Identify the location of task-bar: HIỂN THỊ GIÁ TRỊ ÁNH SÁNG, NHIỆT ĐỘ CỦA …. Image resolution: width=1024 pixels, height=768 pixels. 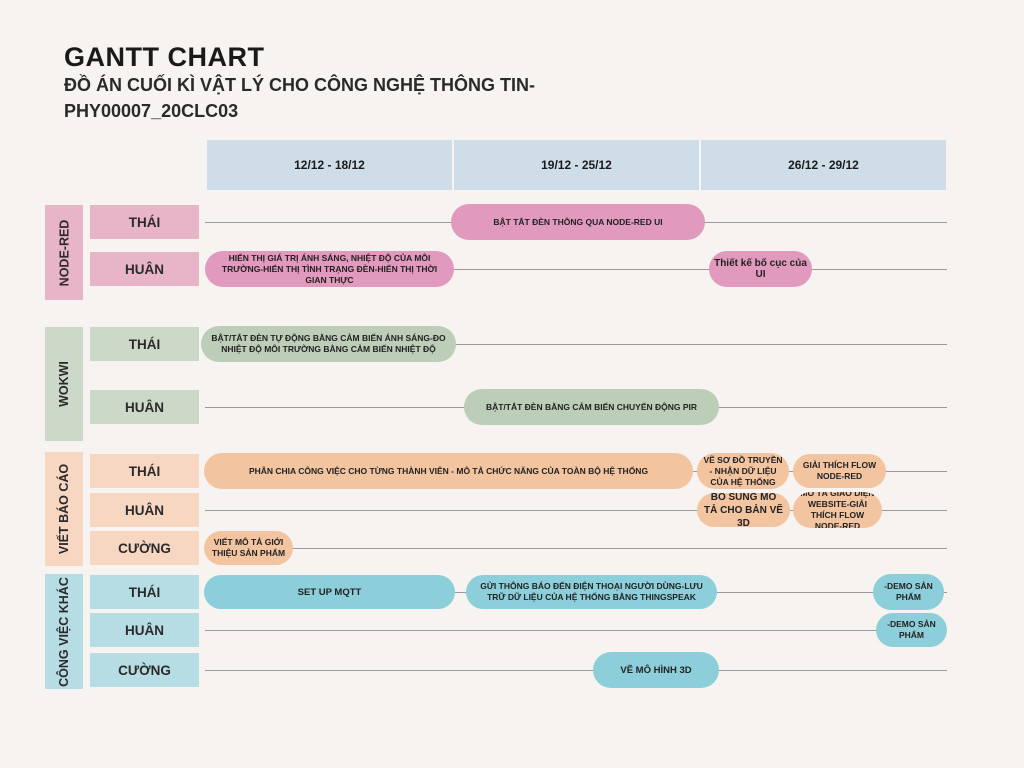
(329, 269).